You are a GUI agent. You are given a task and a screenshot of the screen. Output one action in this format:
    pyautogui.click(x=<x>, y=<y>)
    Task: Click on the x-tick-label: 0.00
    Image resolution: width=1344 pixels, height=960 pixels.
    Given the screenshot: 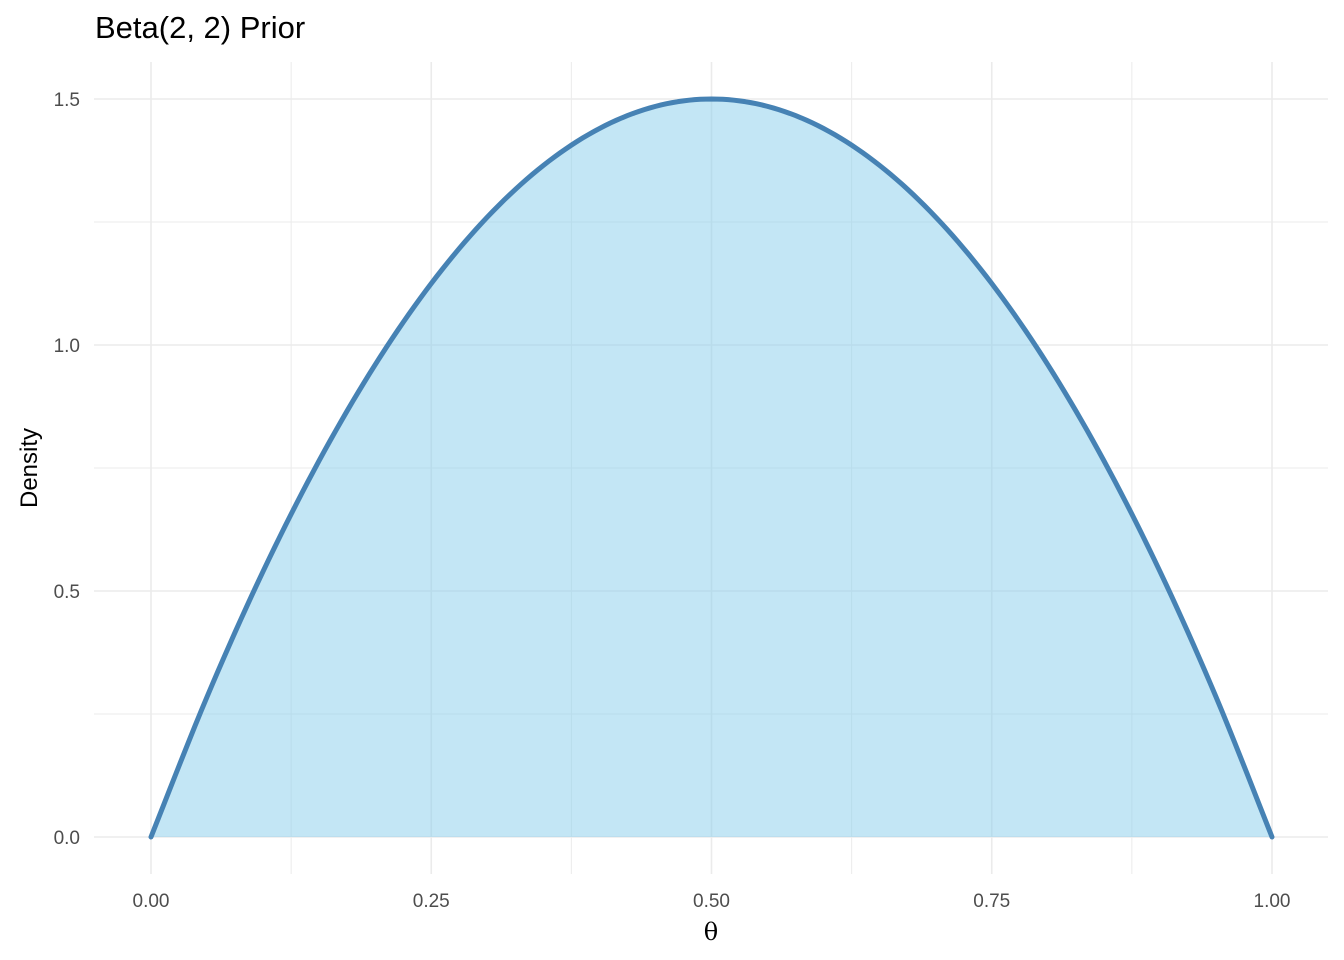 What is the action you would take?
    pyautogui.click(x=151, y=901)
    